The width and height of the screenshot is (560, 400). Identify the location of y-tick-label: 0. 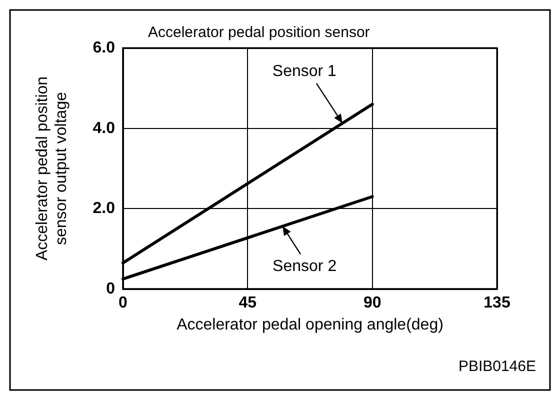
(111, 289).